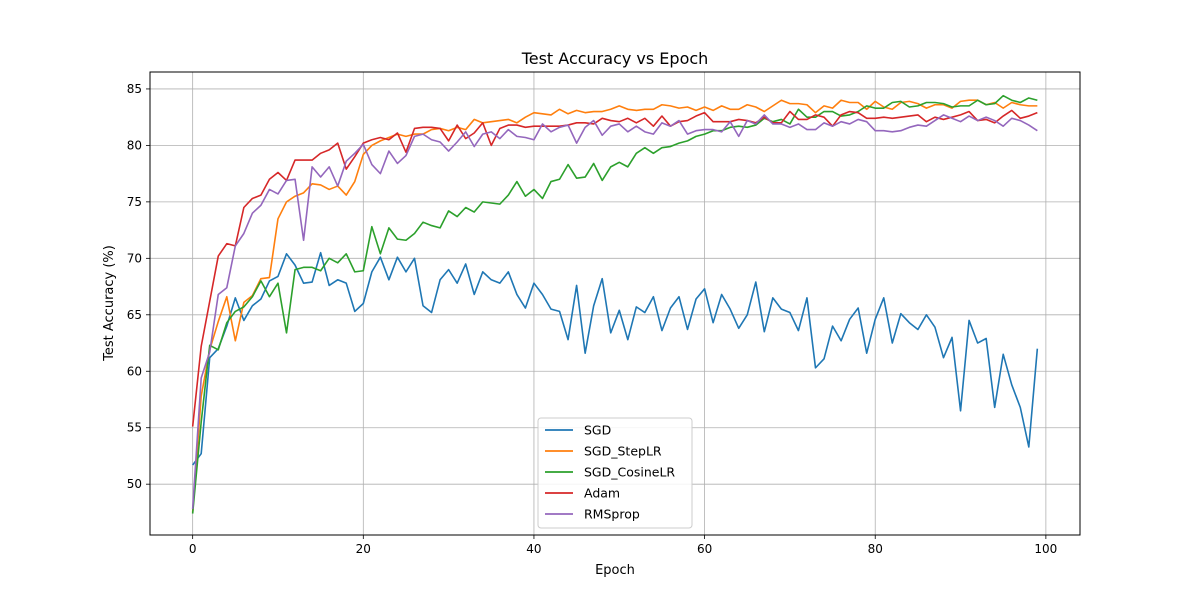 This screenshot has height=600, width=1200. What do you see at coordinates (134, 202) in the screenshot?
I see `y-tick-label: 75` at bounding box center [134, 202].